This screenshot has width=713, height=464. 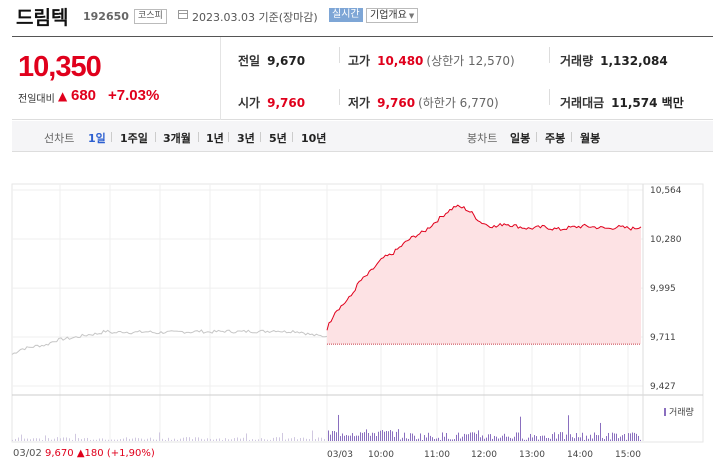 What do you see at coordinates (520, 138) in the screenshot?
I see `tab-daily-candle: 일봉` at bounding box center [520, 138].